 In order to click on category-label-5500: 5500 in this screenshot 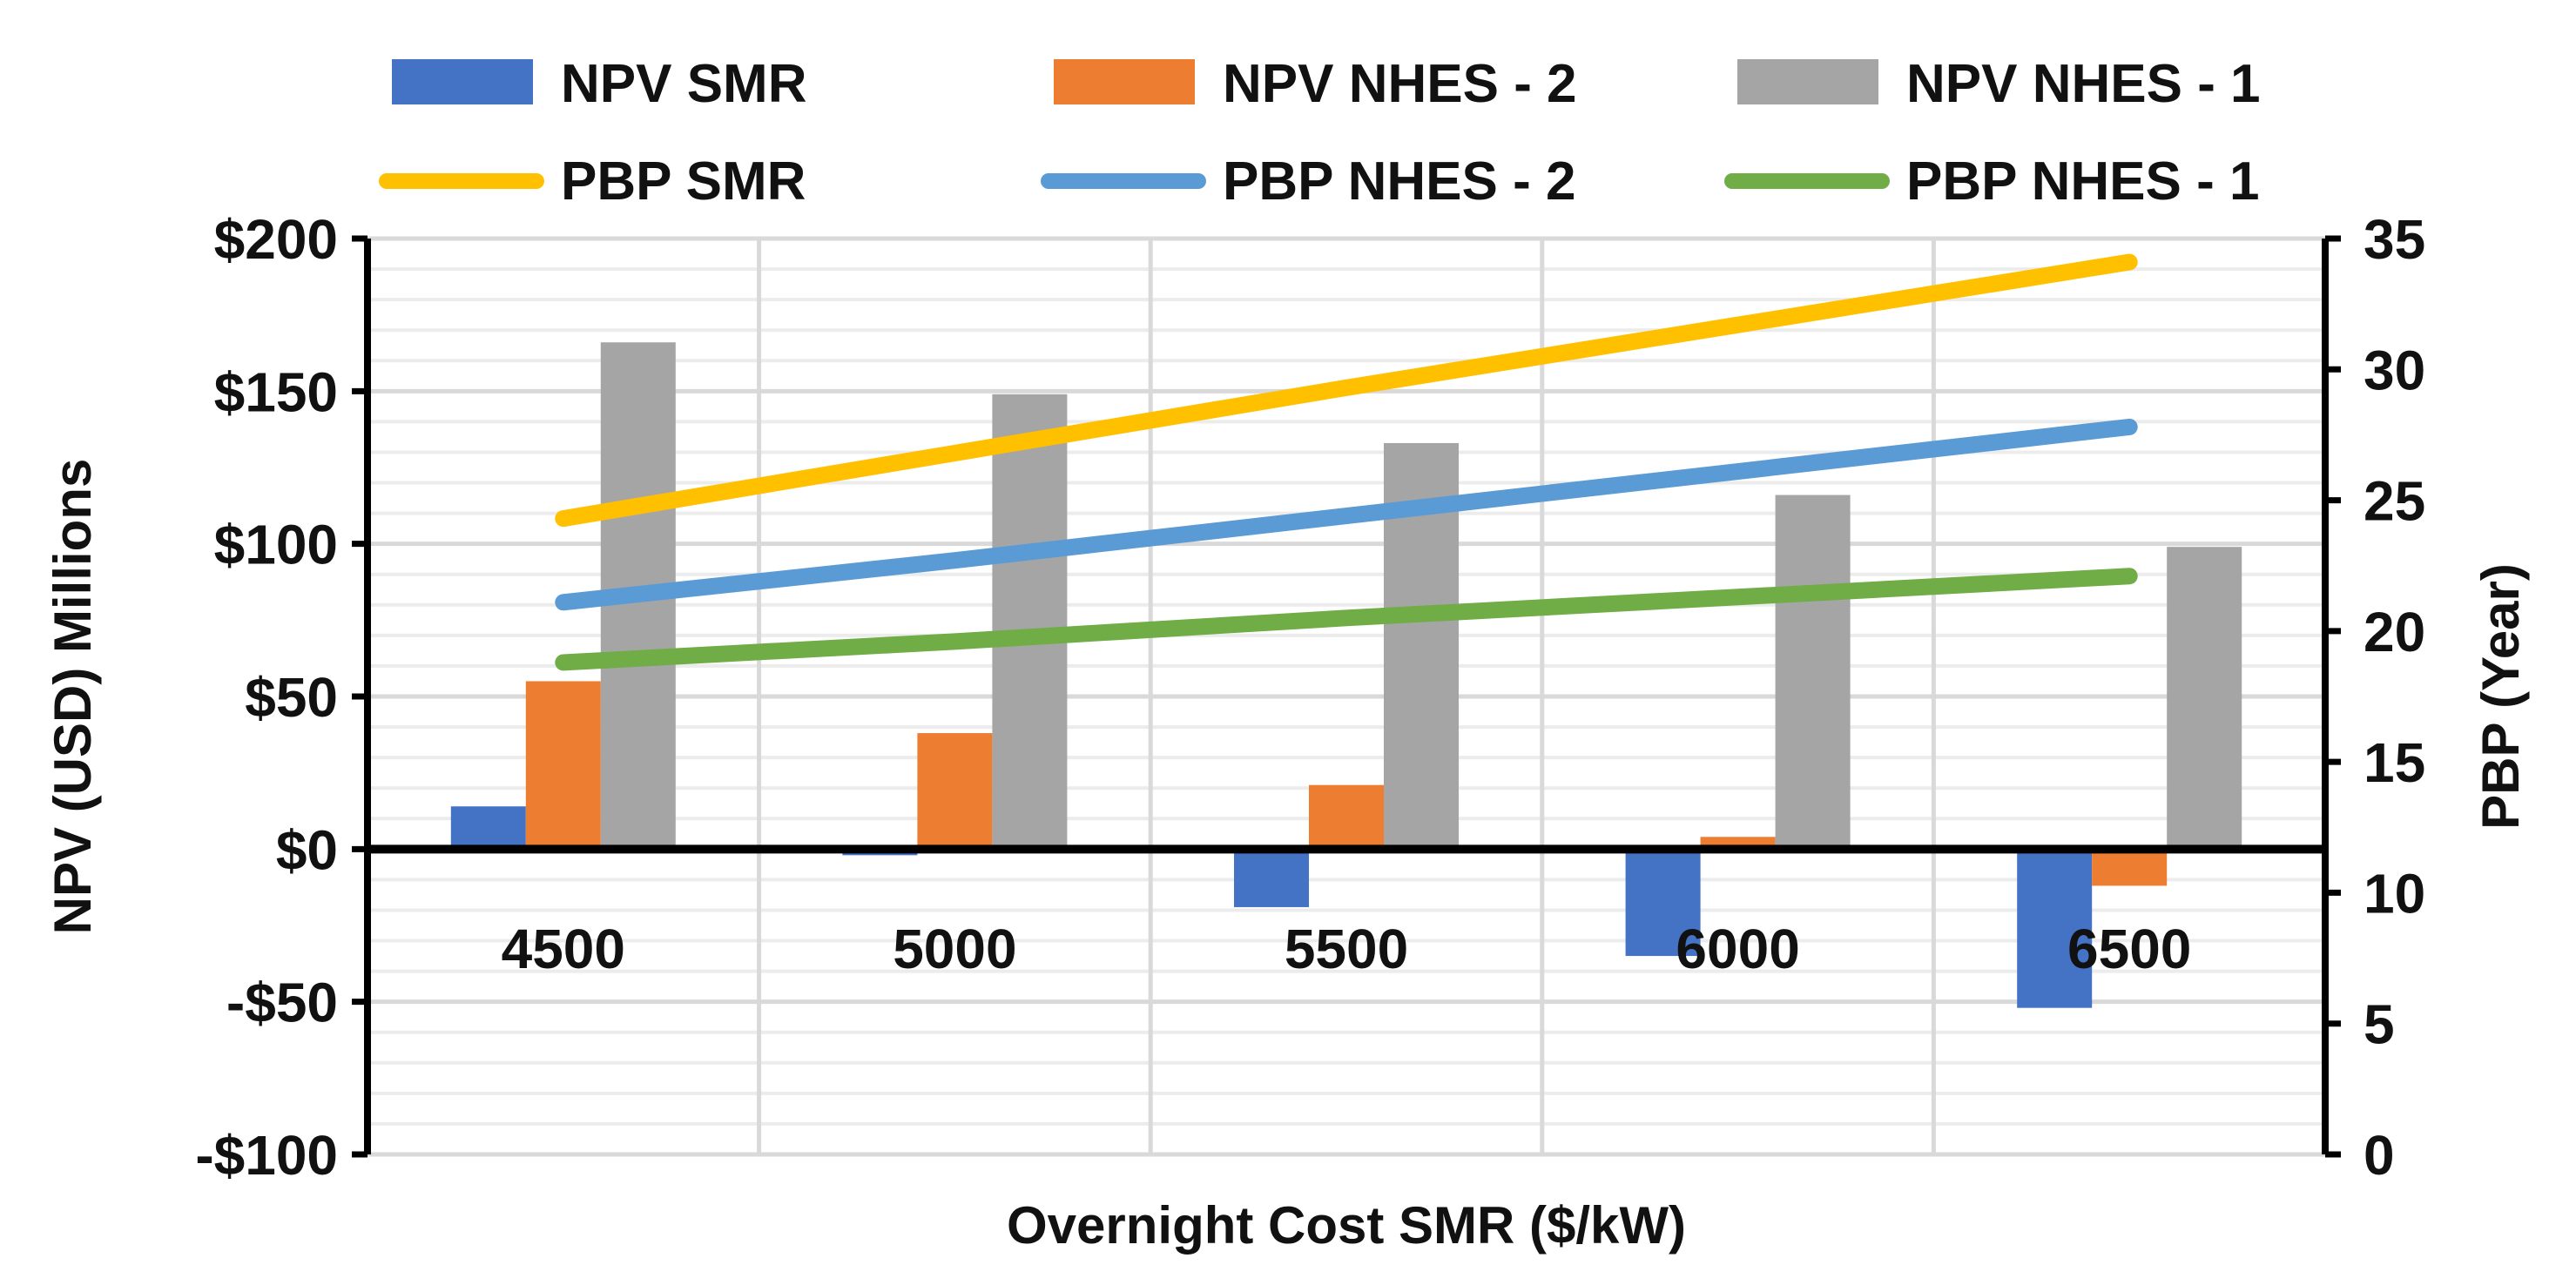, I will do `click(1346, 949)`.